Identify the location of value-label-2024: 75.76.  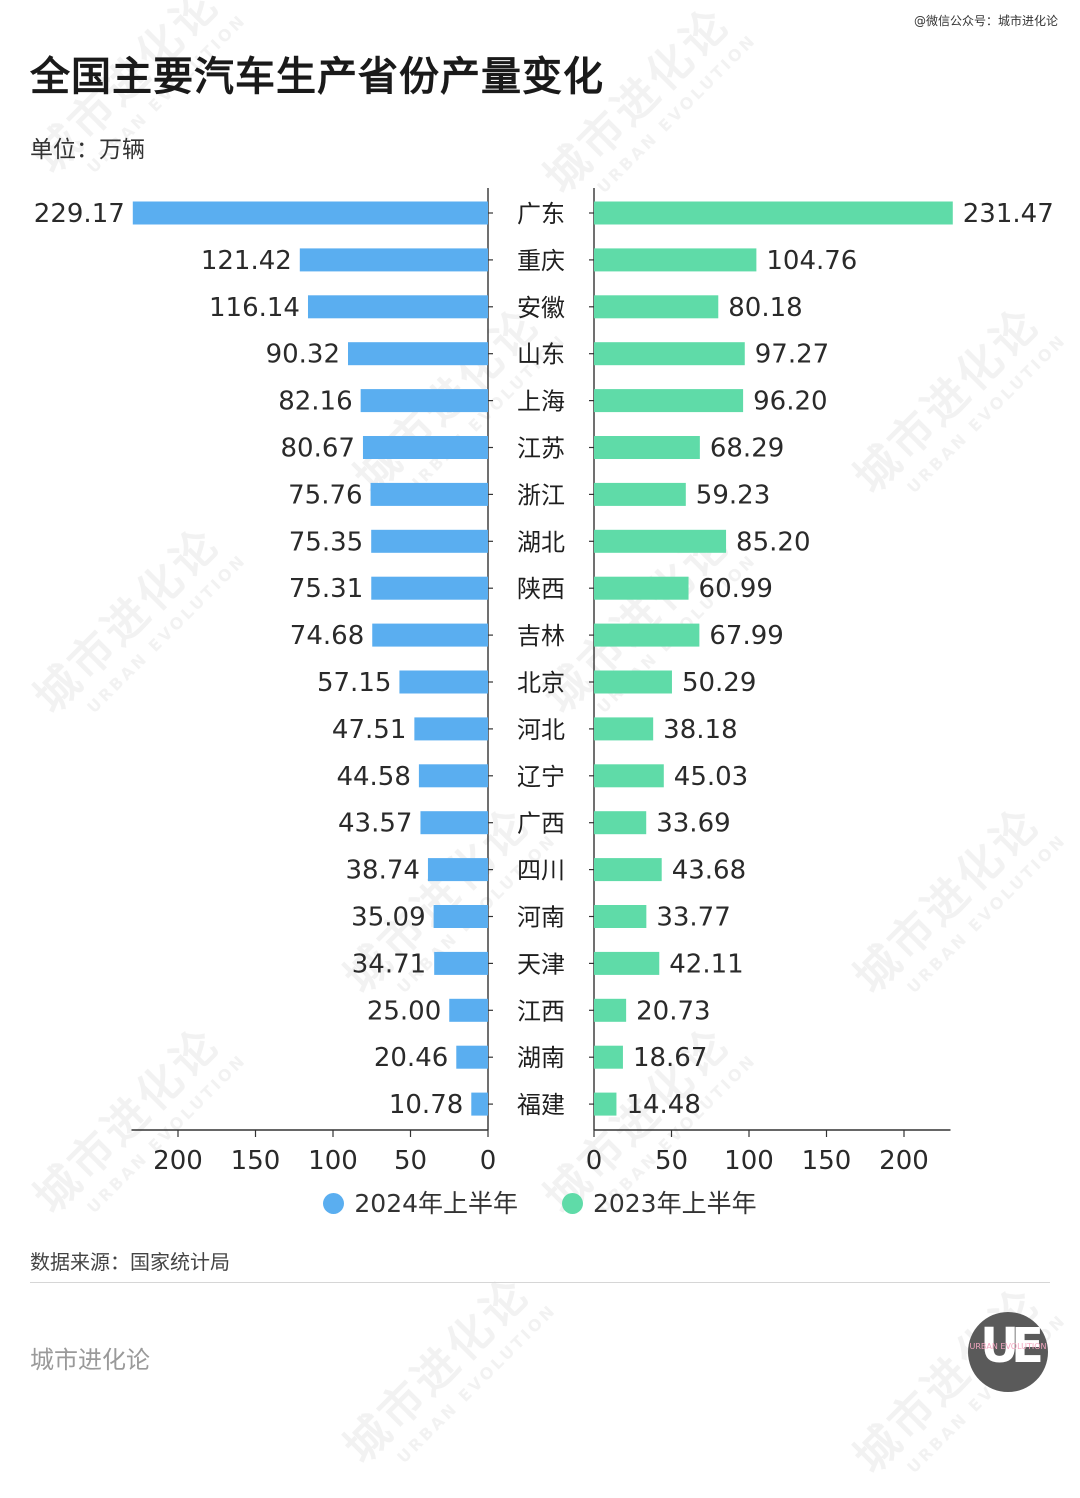
(325, 495).